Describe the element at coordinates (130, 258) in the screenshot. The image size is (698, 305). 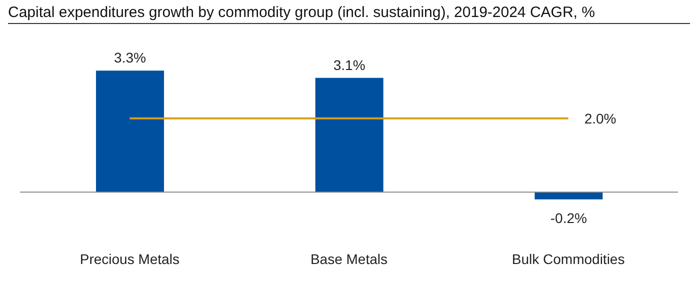
I see `x-tick-label: Precious Metals` at that location.